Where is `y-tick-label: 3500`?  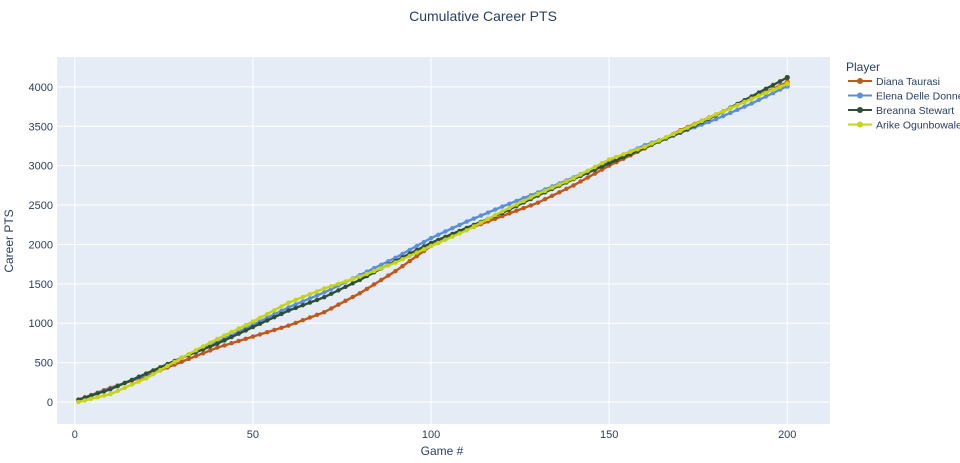
y-tick-label: 3500 is located at coordinates (41, 127).